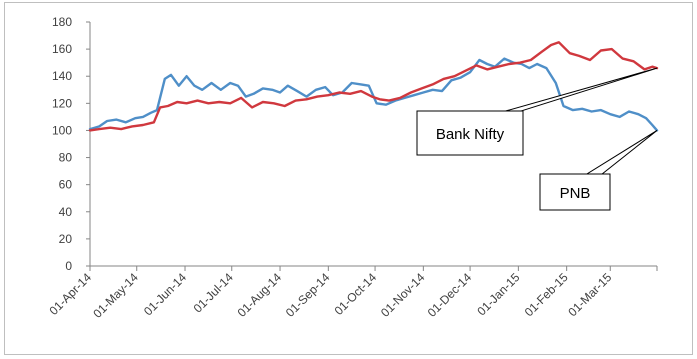 The width and height of the screenshot is (697, 359). What do you see at coordinates (62, 130) in the screenshot?
I see `y-tick-label: 100` at bounding box center [62, 130].